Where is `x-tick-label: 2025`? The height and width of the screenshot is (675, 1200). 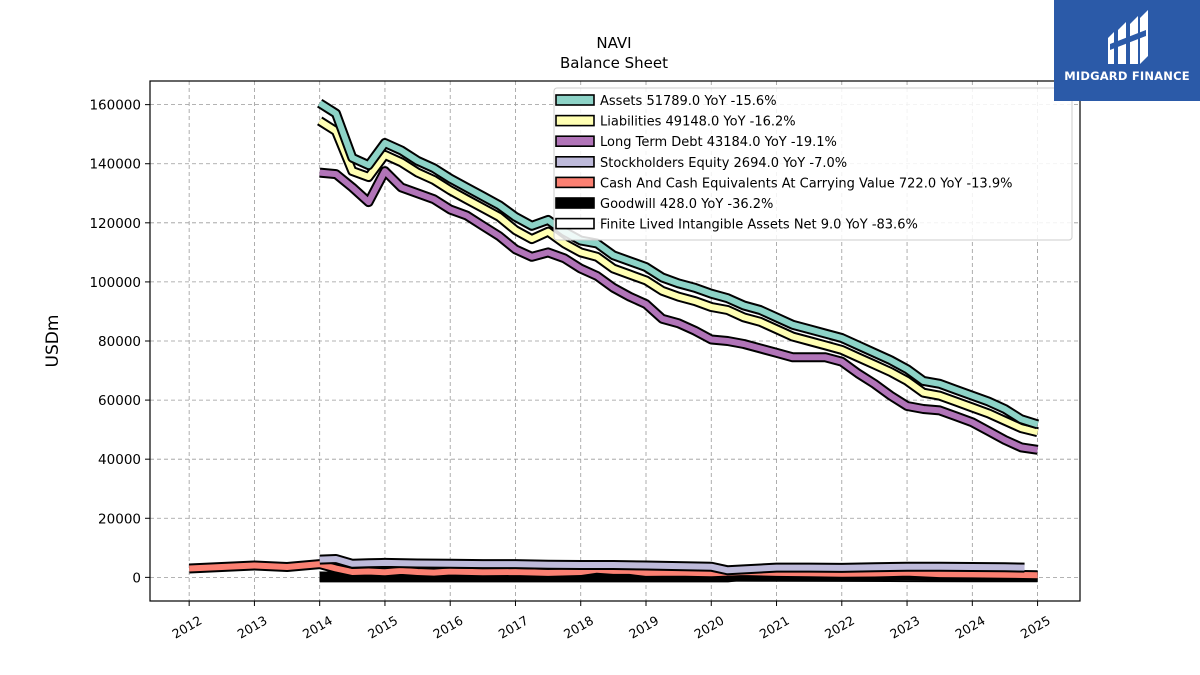
x-tick-label: 2025 is located at coordinates (1035, 627).